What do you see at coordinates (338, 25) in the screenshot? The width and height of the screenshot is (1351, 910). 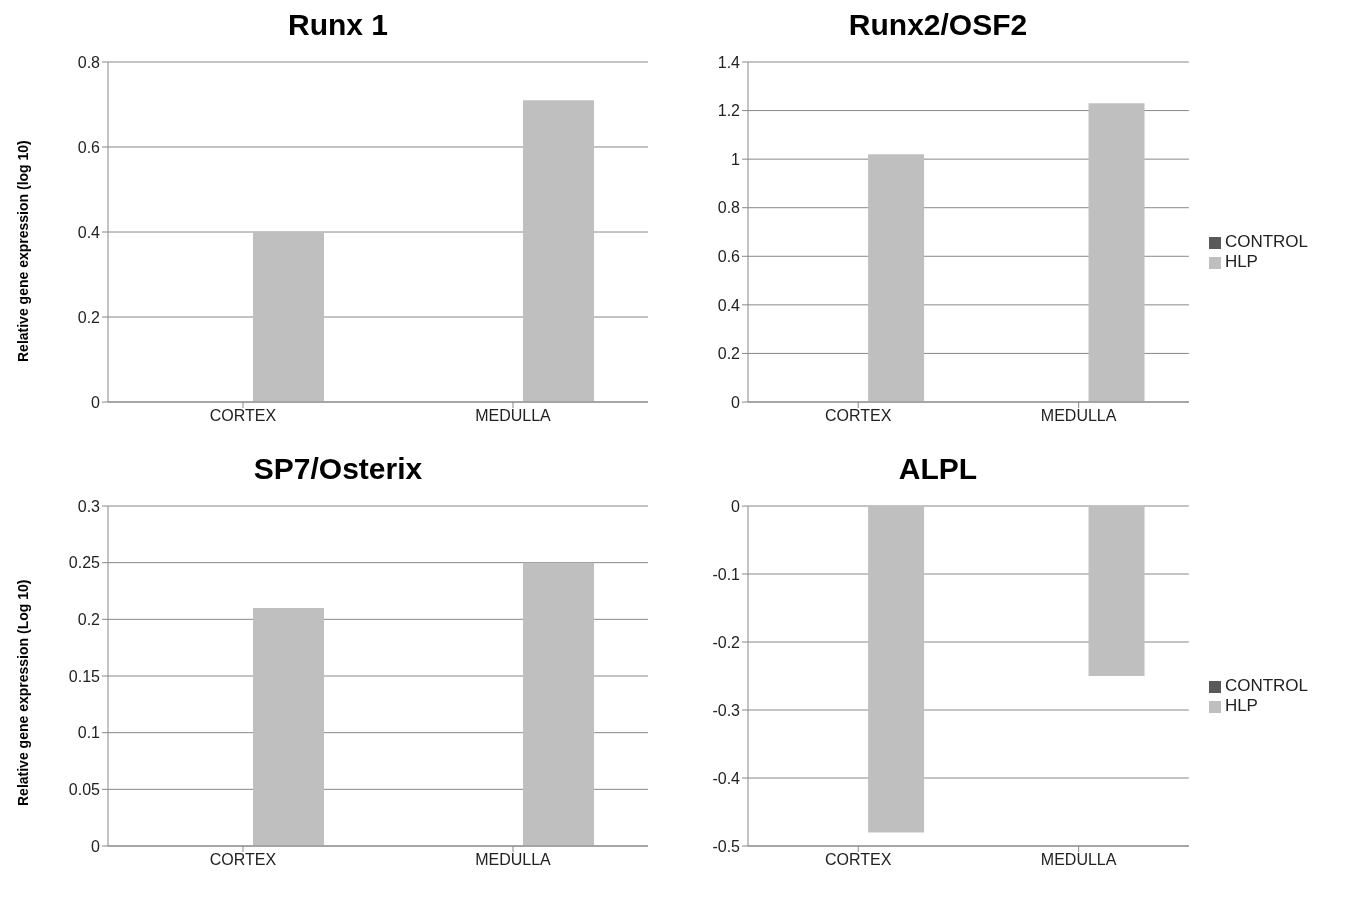 I see `chart-title: Runx 1` at bounding box center [338, 25].